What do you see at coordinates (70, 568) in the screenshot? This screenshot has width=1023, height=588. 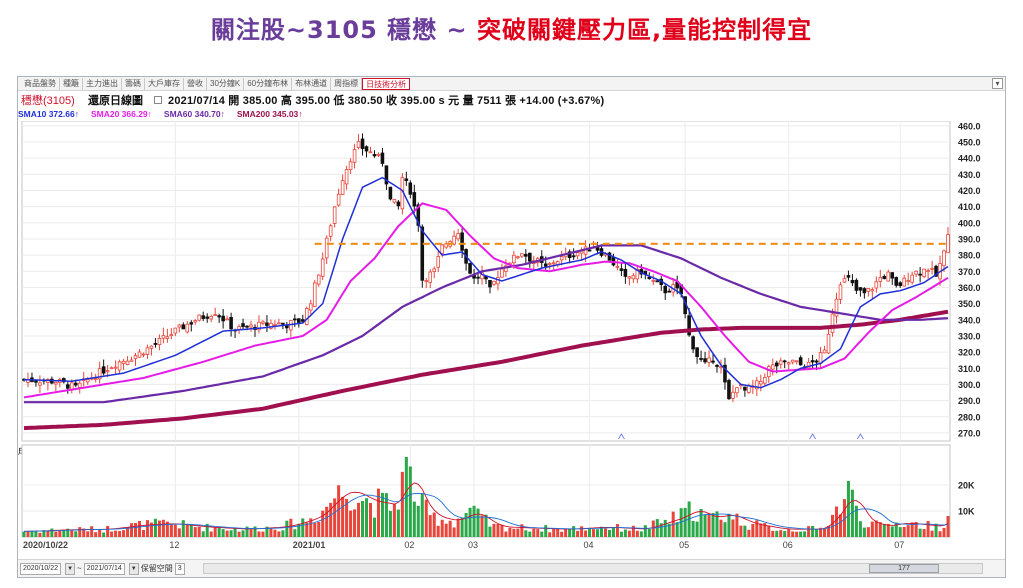 I see `start-date-dropdown-icon: ▼` at bounding box center [70, 568].